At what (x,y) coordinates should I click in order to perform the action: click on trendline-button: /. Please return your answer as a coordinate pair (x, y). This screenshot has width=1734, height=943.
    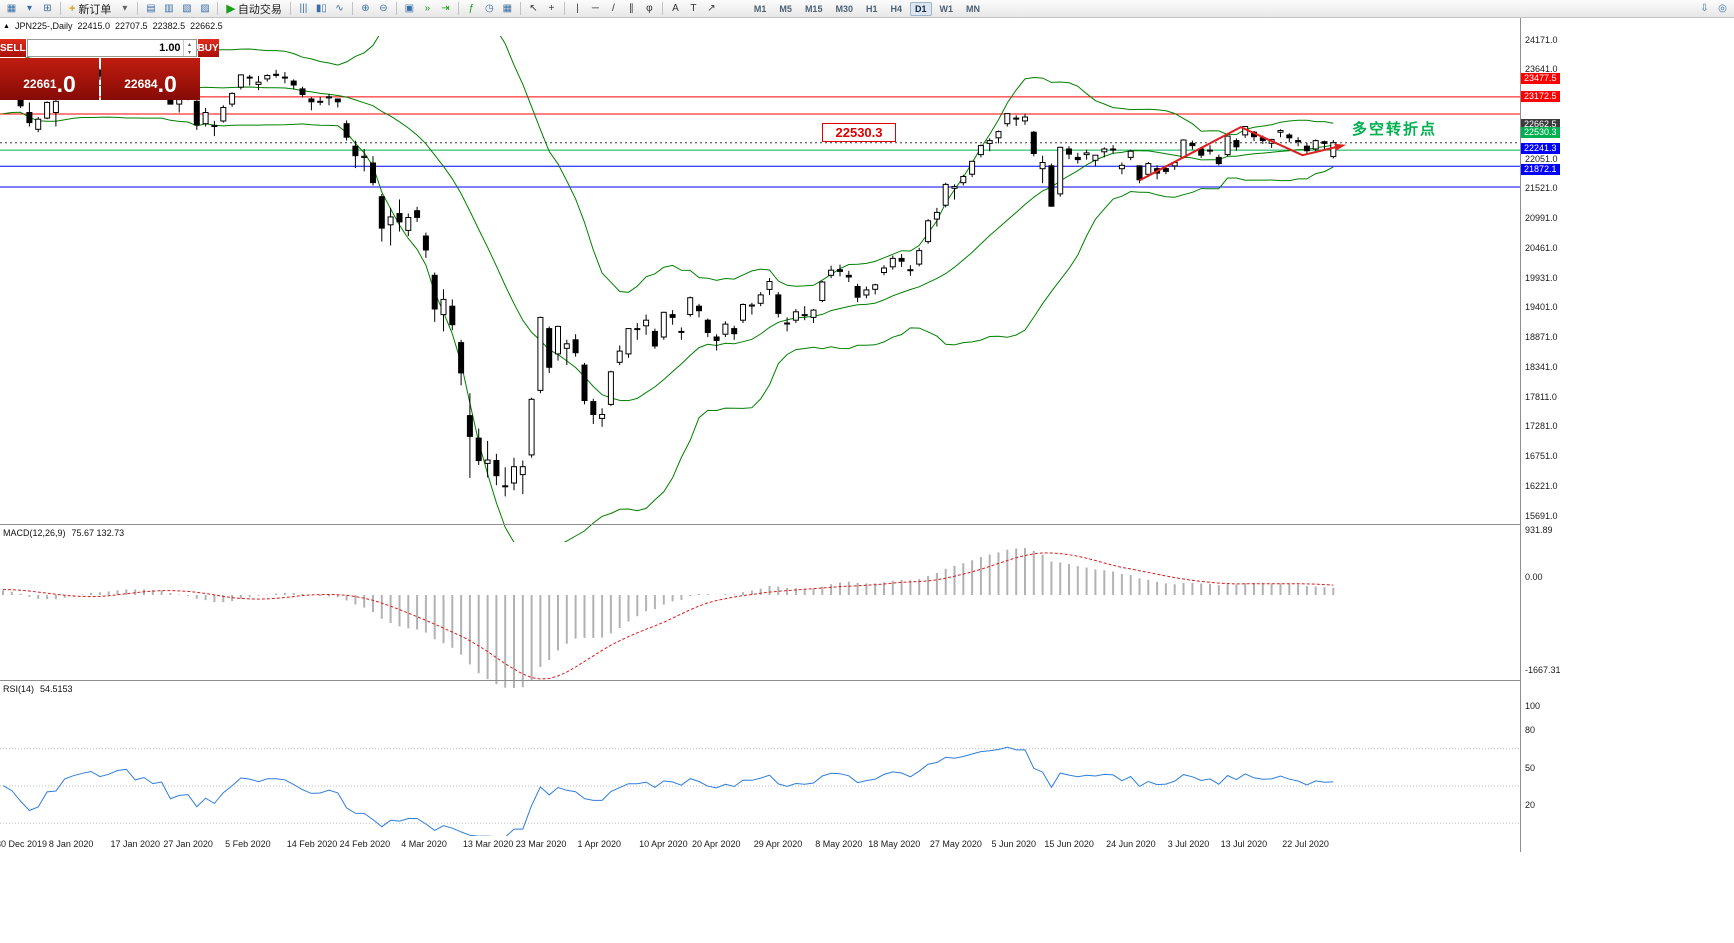
    Looking at the image, I should click on (613, 9).